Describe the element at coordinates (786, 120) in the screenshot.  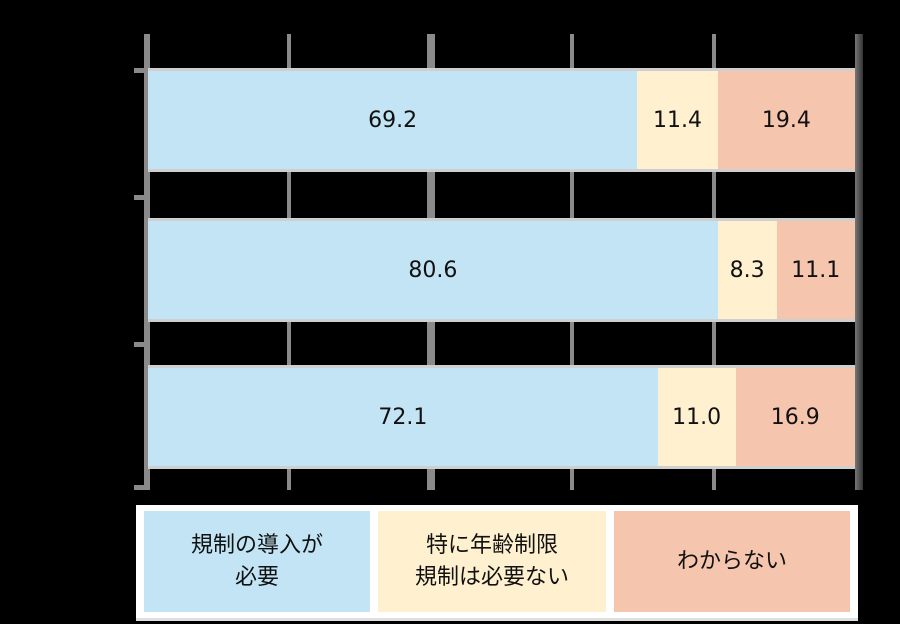
I see `bar-segment-unknown: 19.4` at that location.